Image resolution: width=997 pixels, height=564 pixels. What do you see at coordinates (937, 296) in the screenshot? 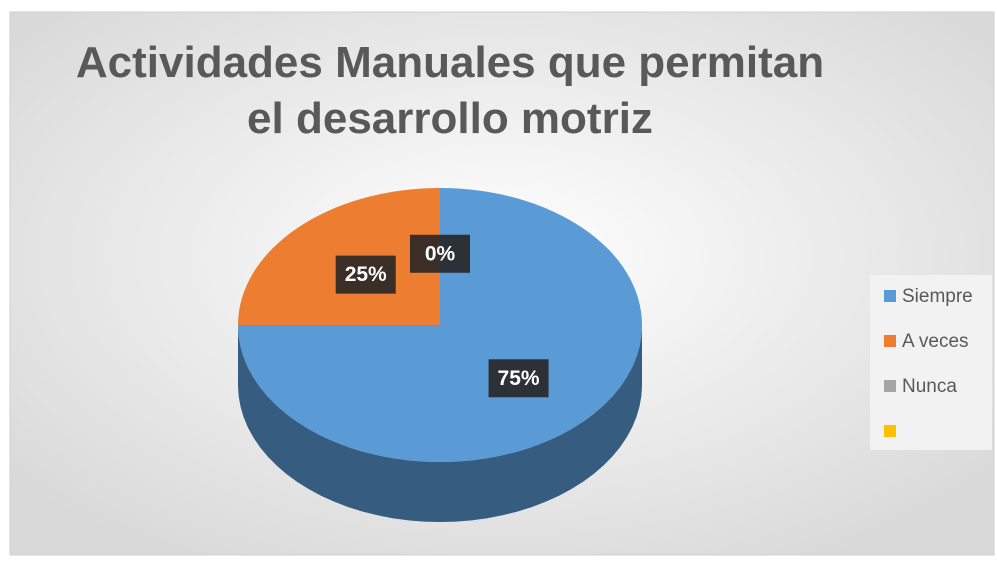
I see `legend-label: Siempre` at bounding box center [937, 296].